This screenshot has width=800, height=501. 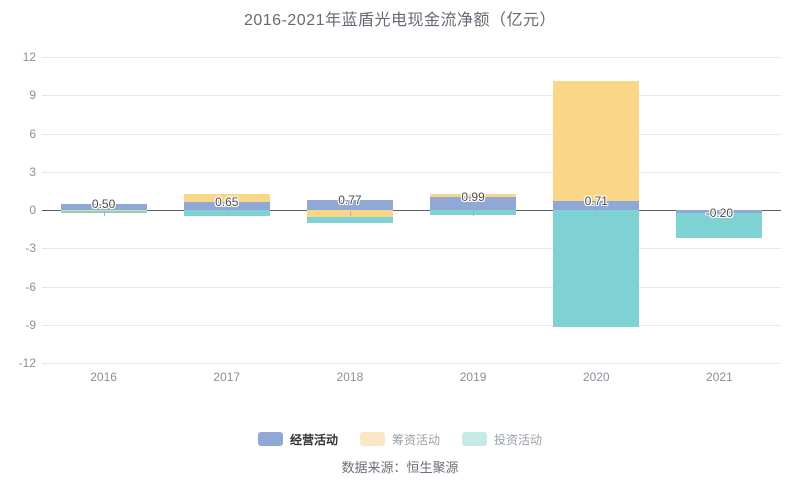 What do you see at coordinates (32, 133) in the screenshot?
I see `y-axis-tick-label: 6` at bounding box center [32, 133].